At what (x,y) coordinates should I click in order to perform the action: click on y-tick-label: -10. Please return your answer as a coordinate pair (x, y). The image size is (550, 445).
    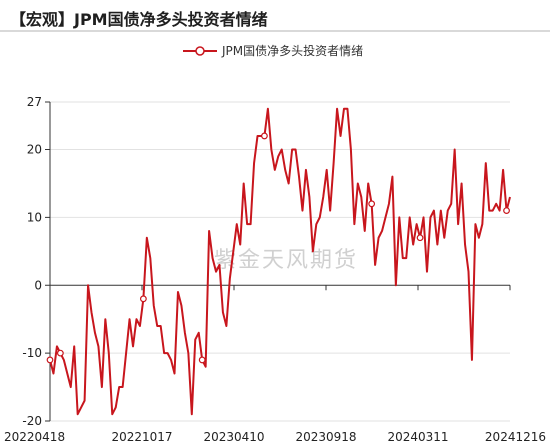
    Looking at the image, I should click on (32, 353).